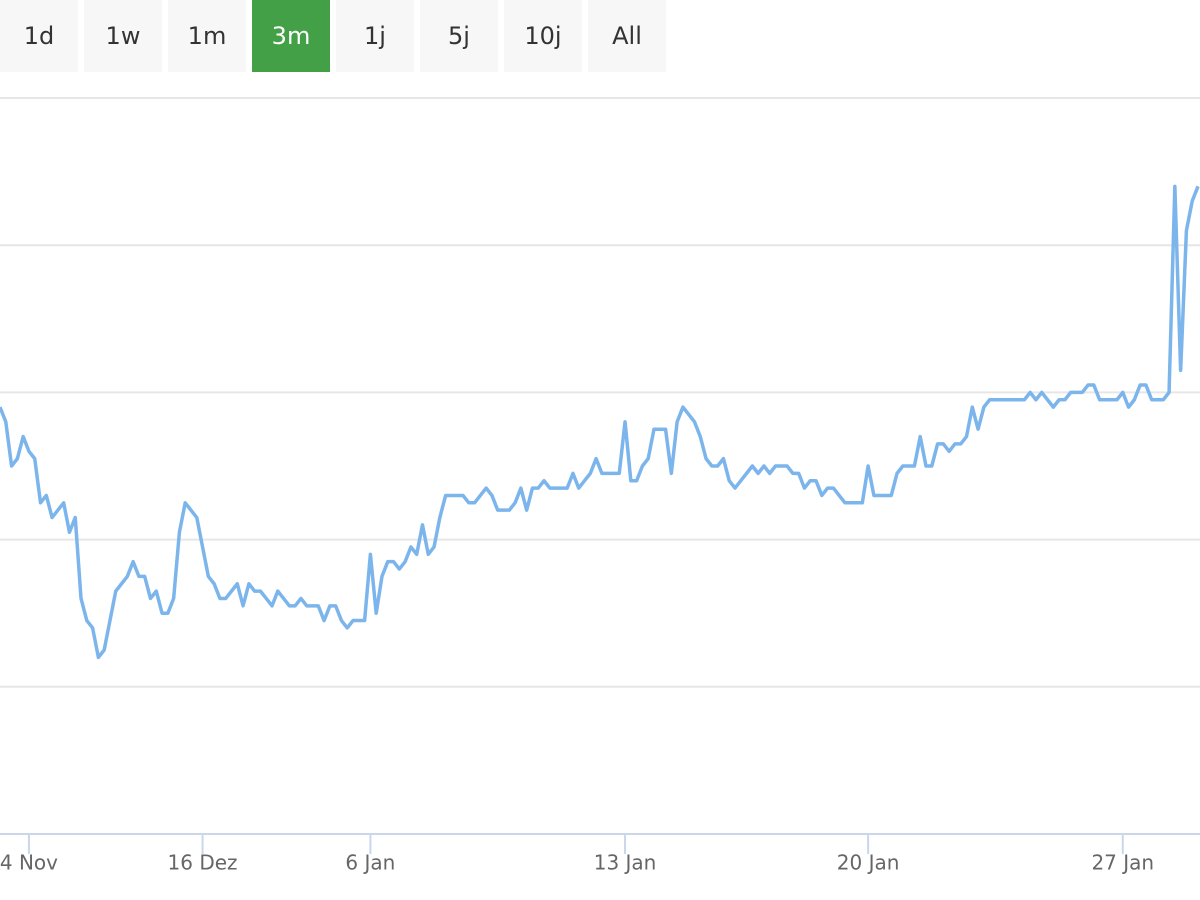  I want to click on range-button-label: 1j, so click(375, 36).